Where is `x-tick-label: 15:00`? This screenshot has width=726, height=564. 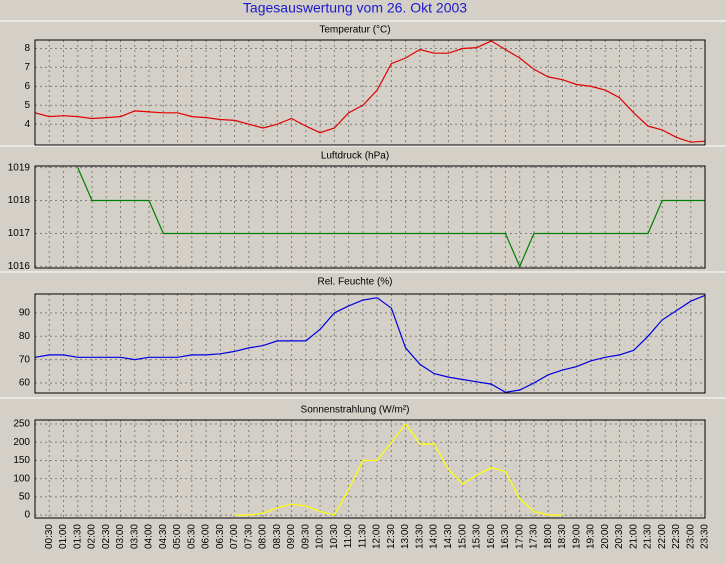 x-tick-label: 15:00 is located at coordinates (462, 536).